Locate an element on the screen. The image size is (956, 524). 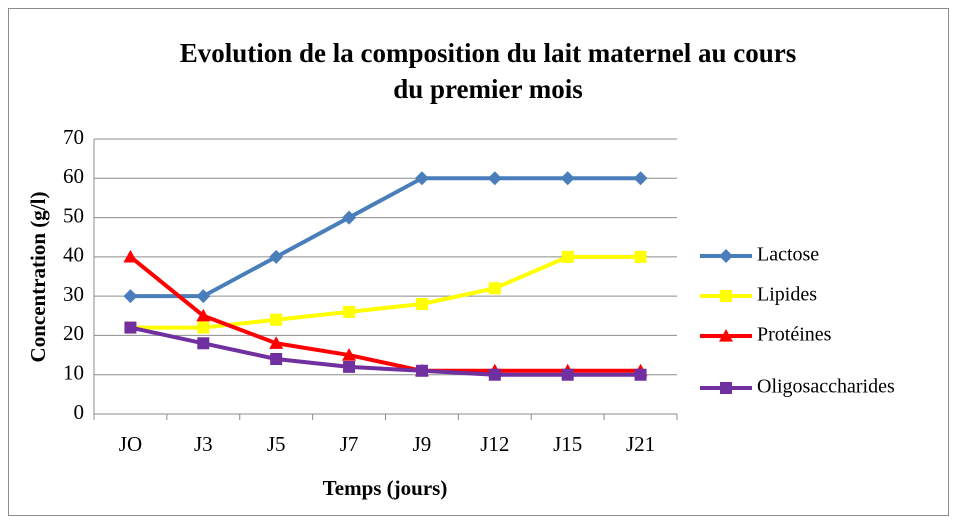
x-tick-label: J9 is located at coordinates (422, 444).